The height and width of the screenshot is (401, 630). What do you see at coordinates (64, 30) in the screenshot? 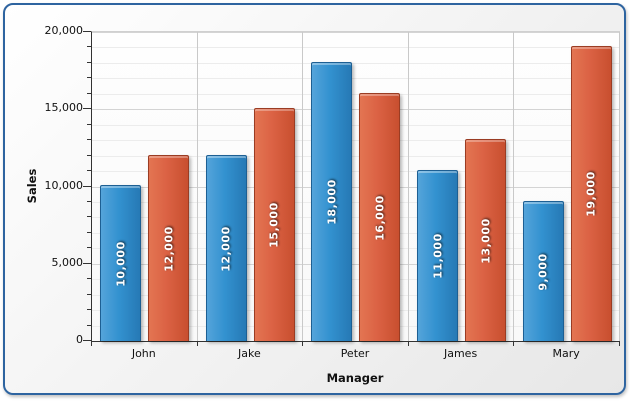
I see `y-axis-tick-label: 20,000` at bounding box center [64, 30].